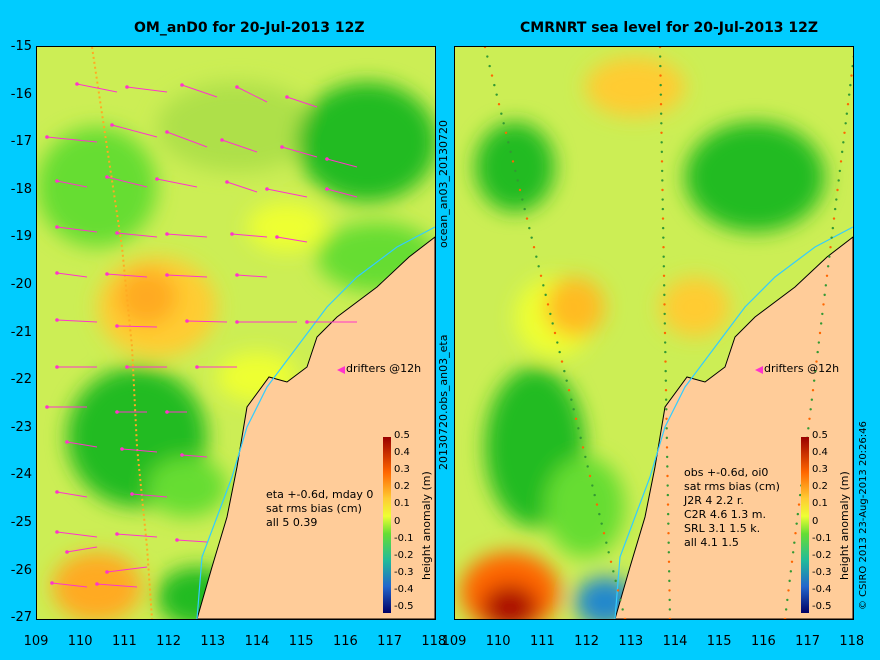 This screenshot has width=880, height=660. What do you see at coordinates (301, 641) in the screenshot?
I see `lon-tick-label: 115` at bounding box center [301, 641].